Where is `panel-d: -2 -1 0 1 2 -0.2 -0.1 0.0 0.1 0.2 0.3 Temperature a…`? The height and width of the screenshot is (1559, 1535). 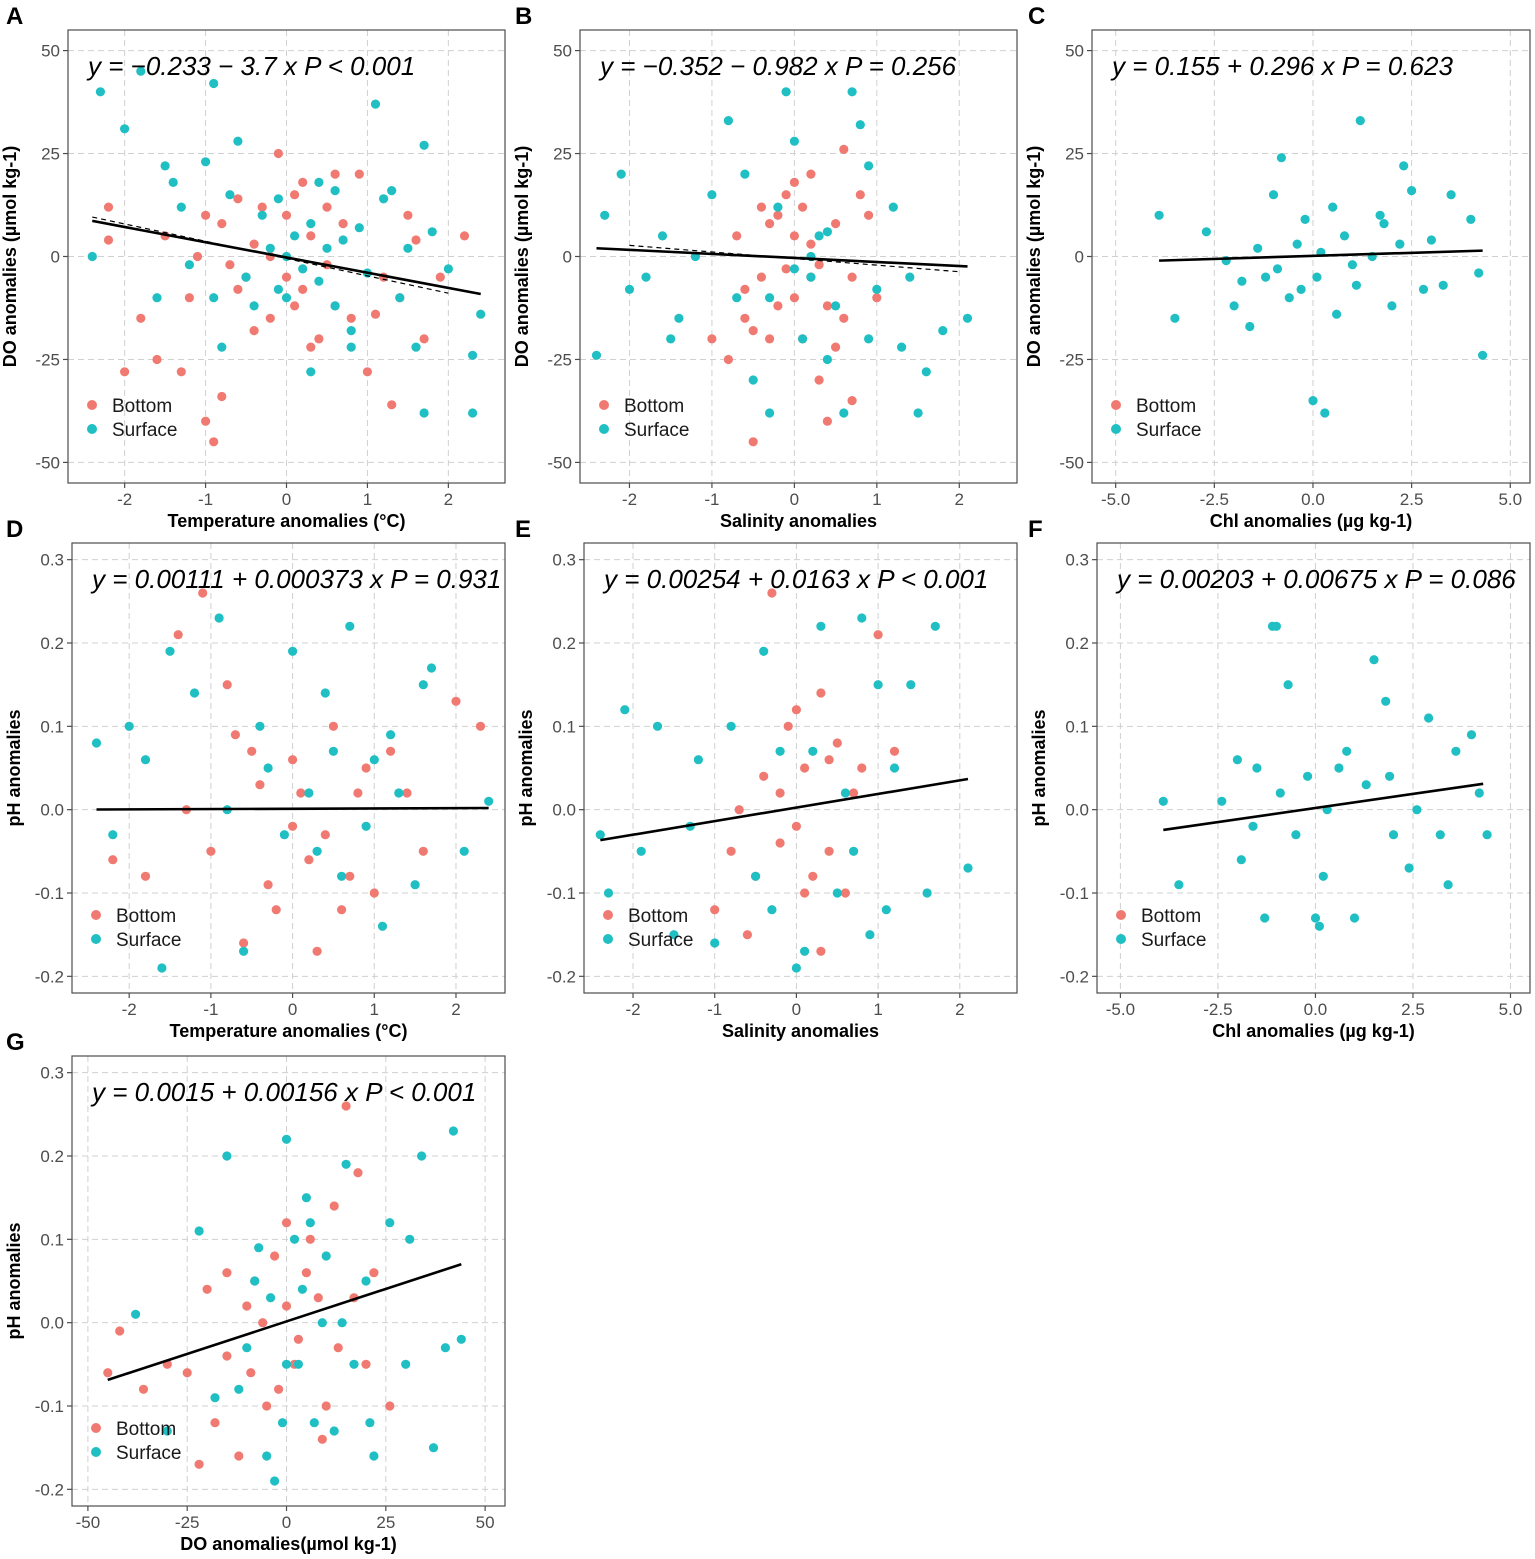
panel-d: -2 -1 0 1 2 -0.2 -0.1 0.0 0.1 0.2 0.3 Temperature a… is located at coordinates (255, 778).